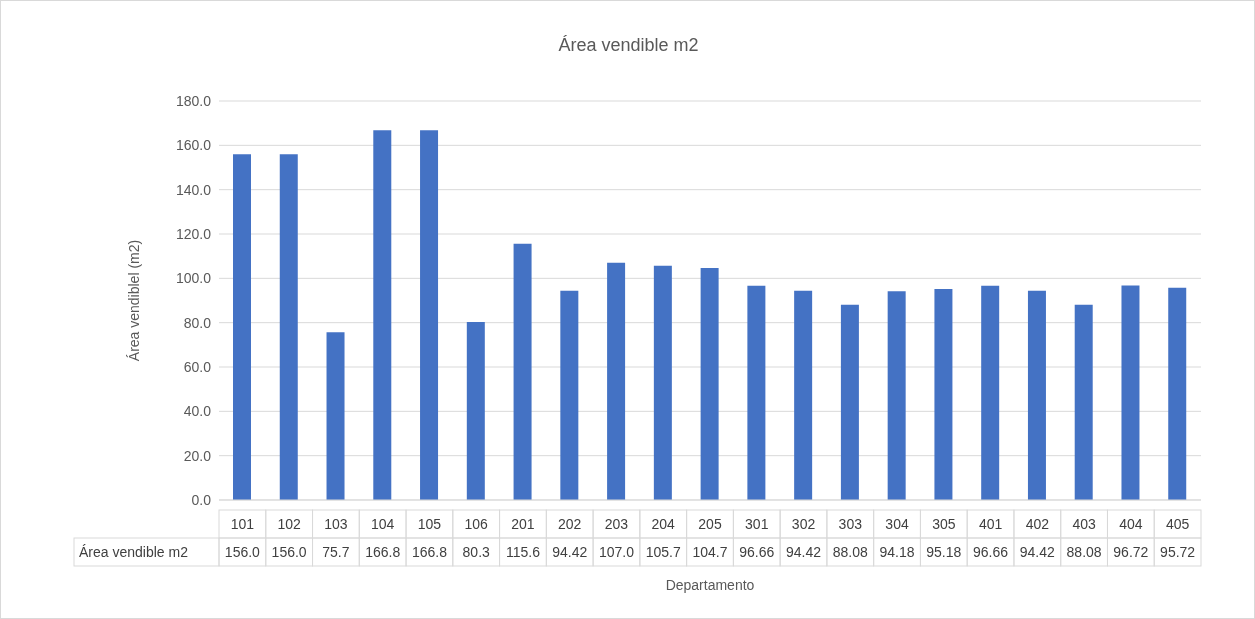  What do you see at coordinates (616, 524) in the screenshot?
I see `x-tick-label: 203` at bounding box center [616, 524].